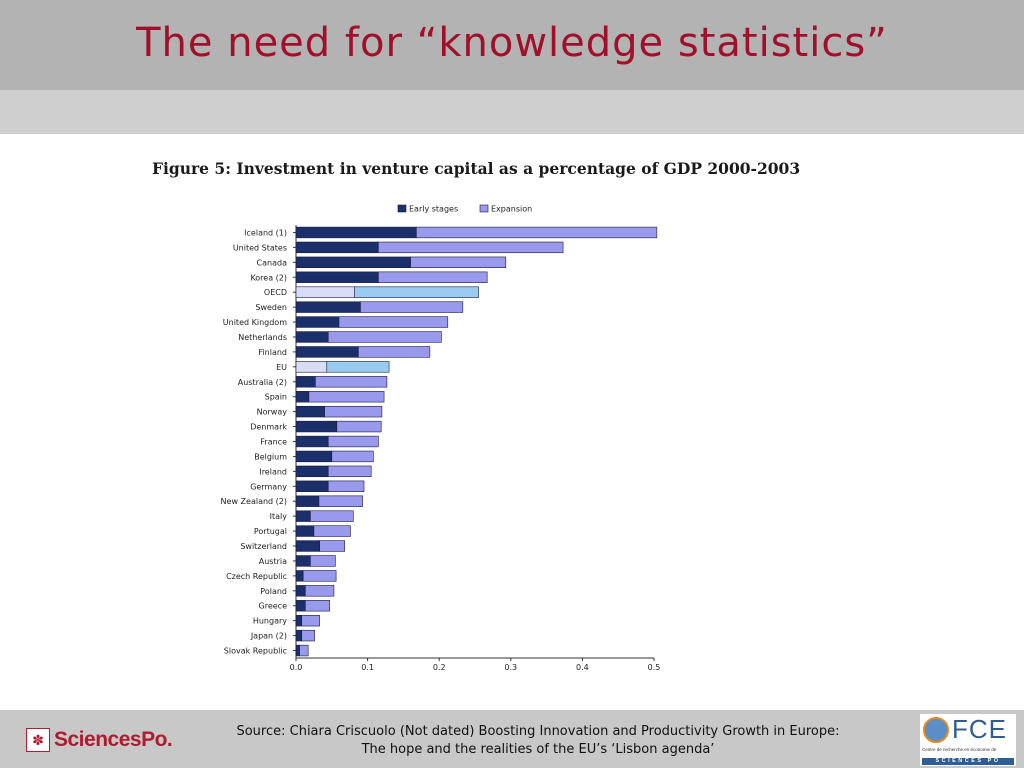  What do you see at coordinates (273, 591) in the screenshot?
I see `category-label: Poland` at bounding box center [273, 591].